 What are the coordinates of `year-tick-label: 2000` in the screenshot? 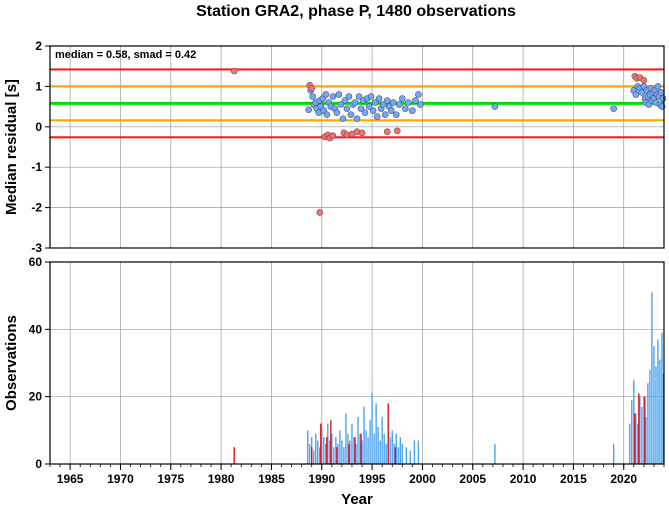 It's located at (422, 479).